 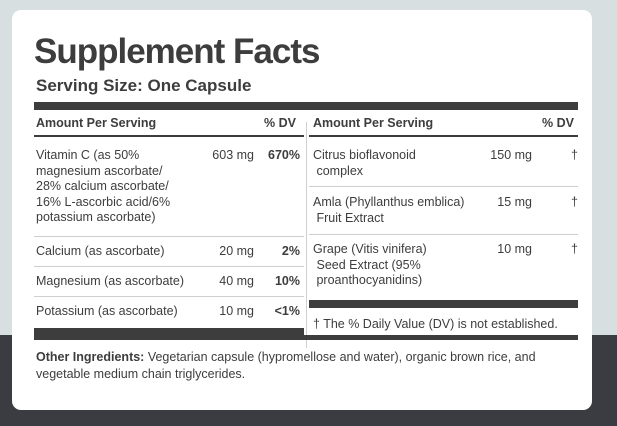 I want to click on top-rule, so click(x=306, y=106).